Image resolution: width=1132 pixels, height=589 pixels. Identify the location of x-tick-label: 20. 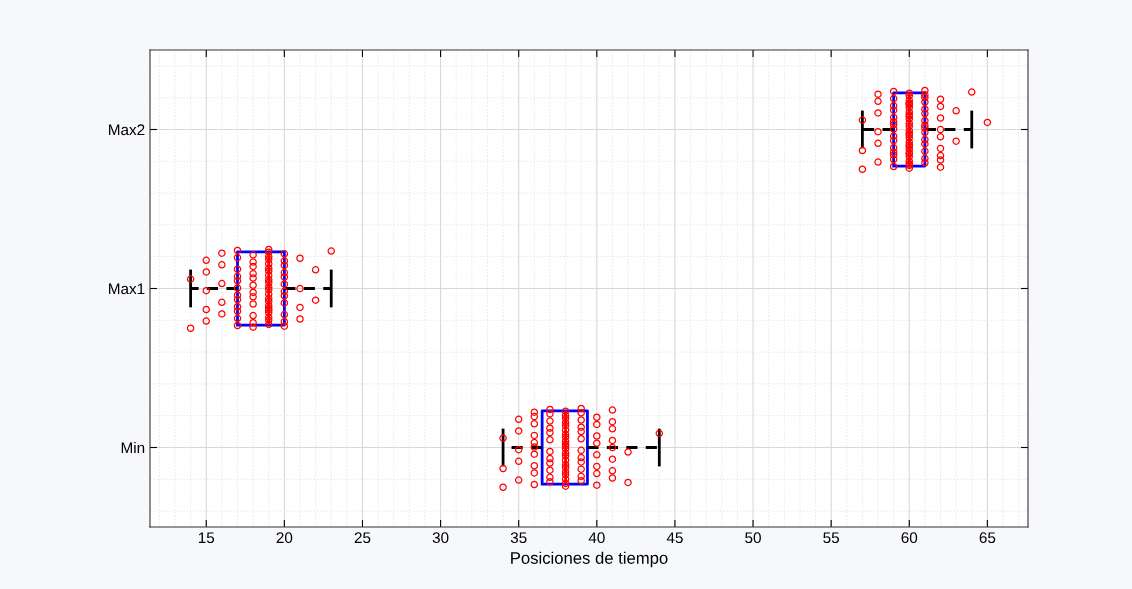
(284, 538).